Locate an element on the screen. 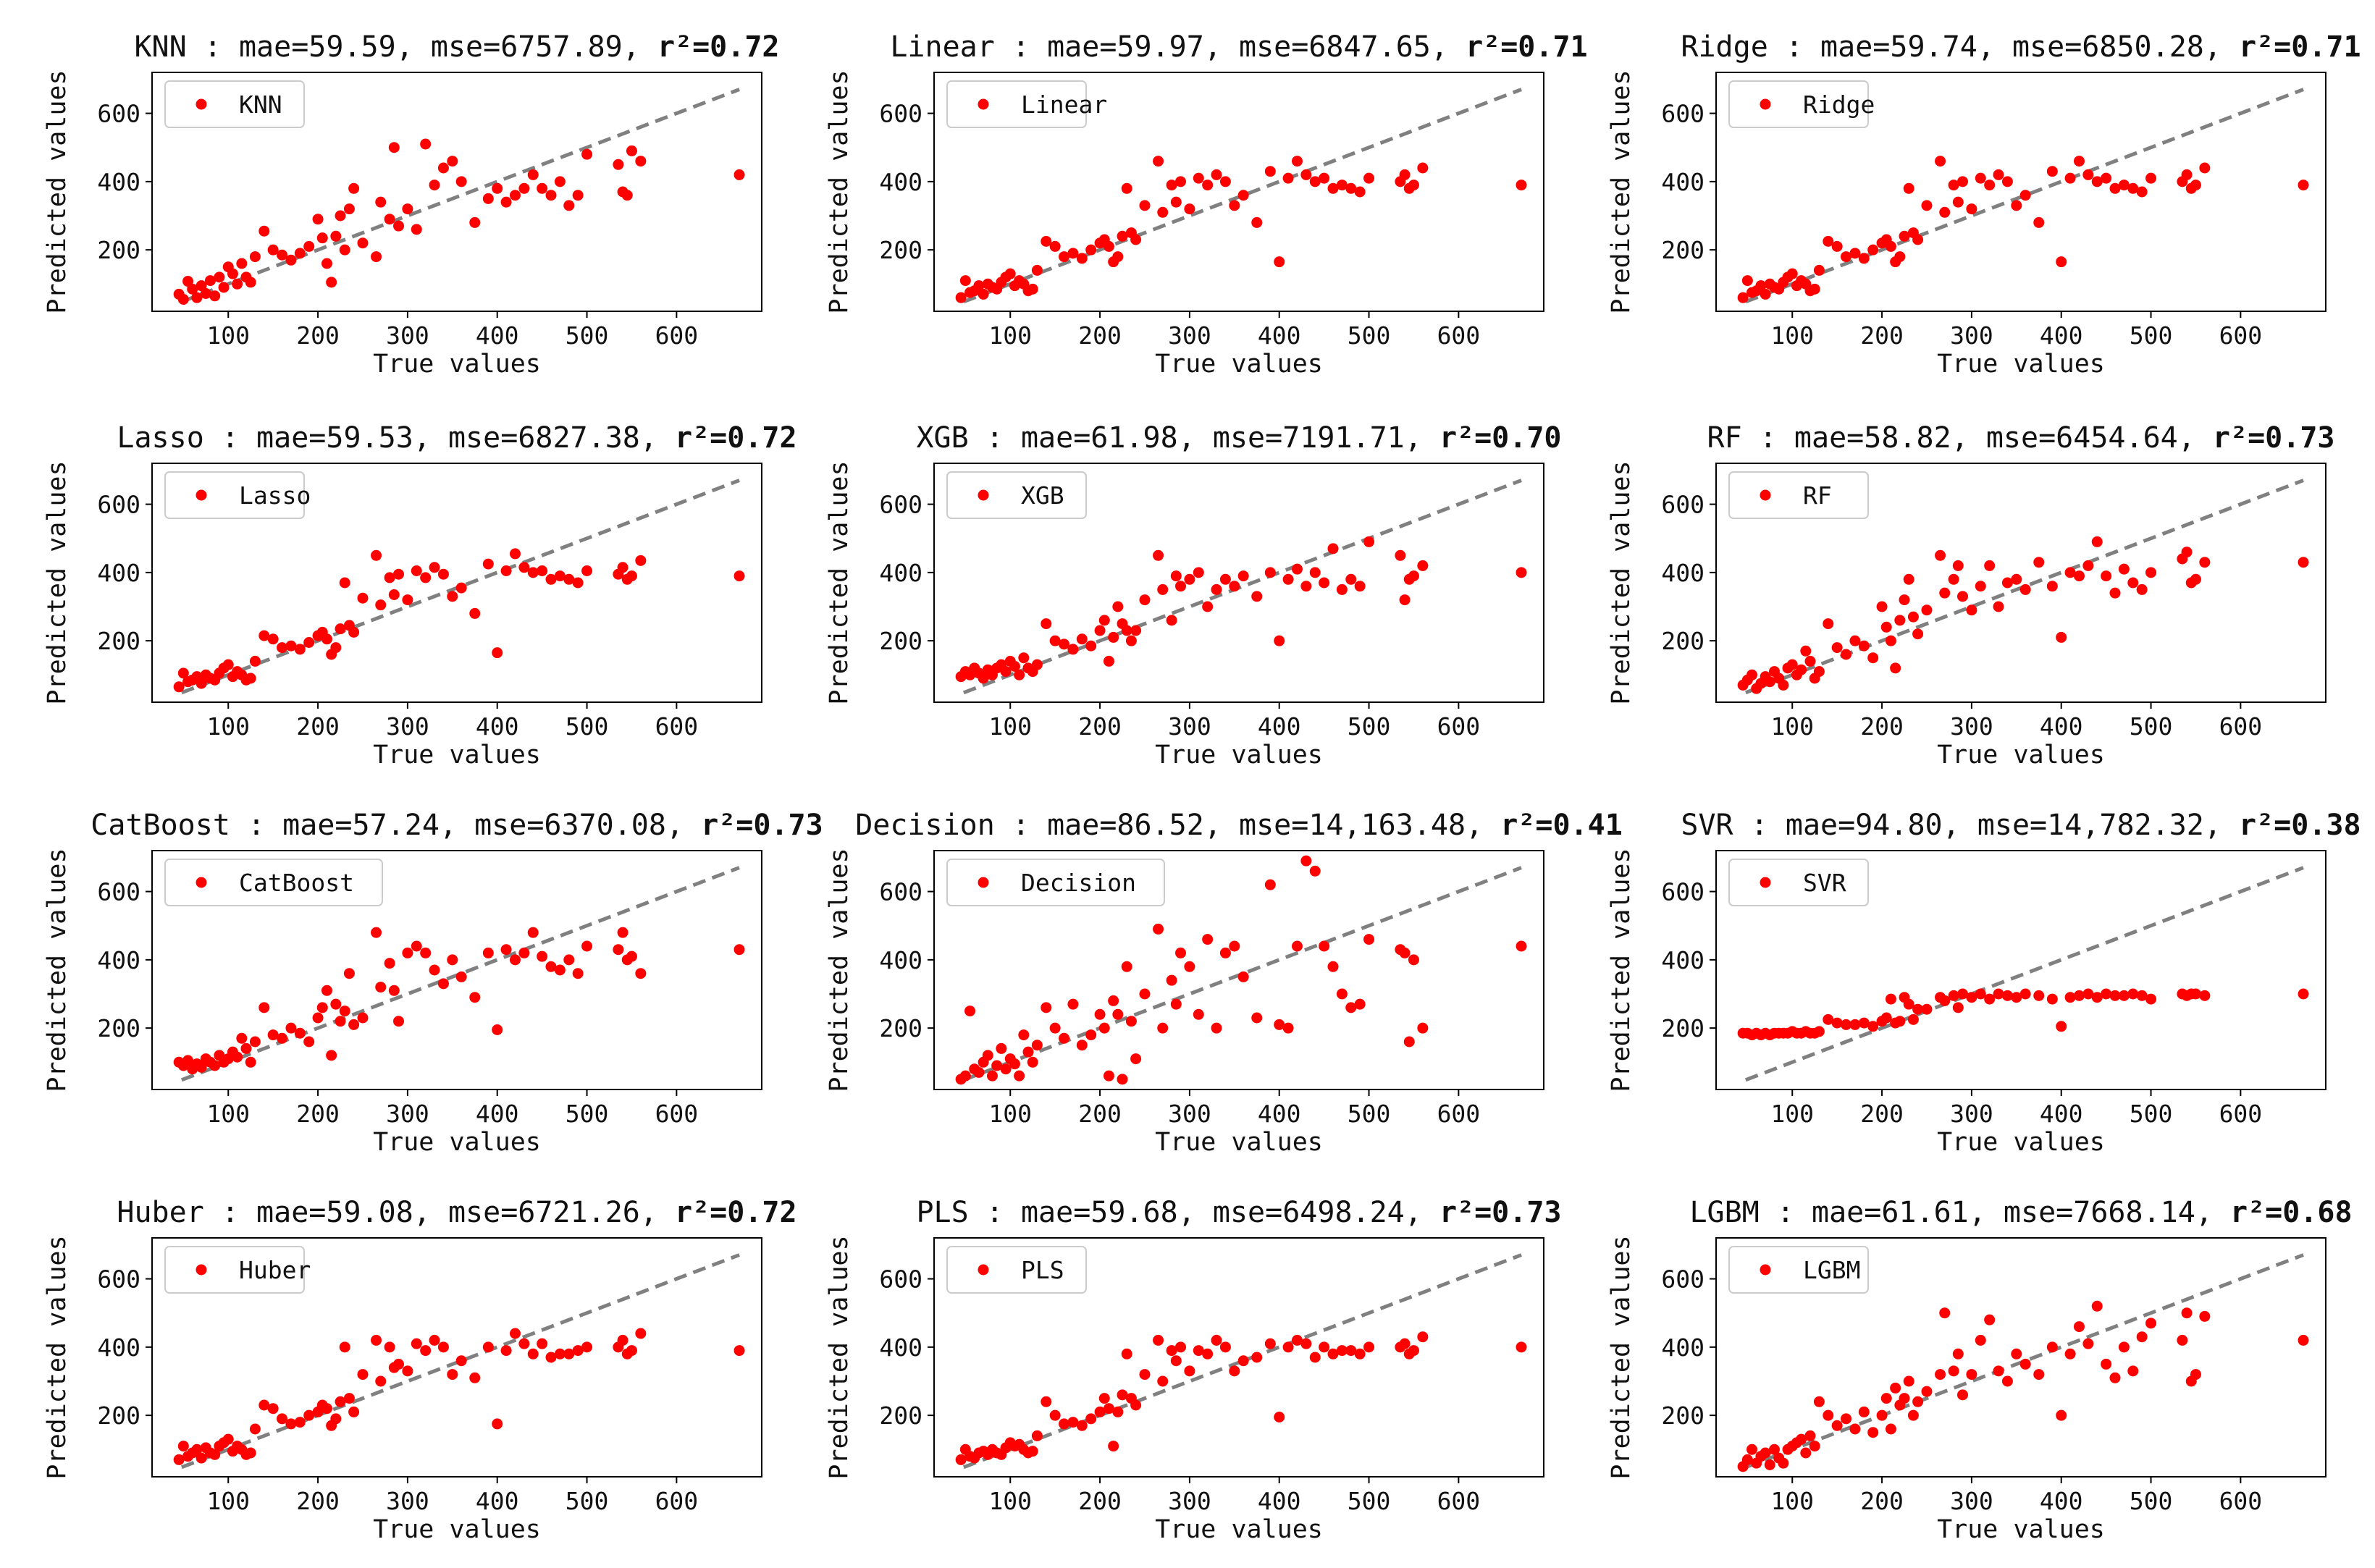  y-tick-label: 400 is located at coordinates (1683, 573).